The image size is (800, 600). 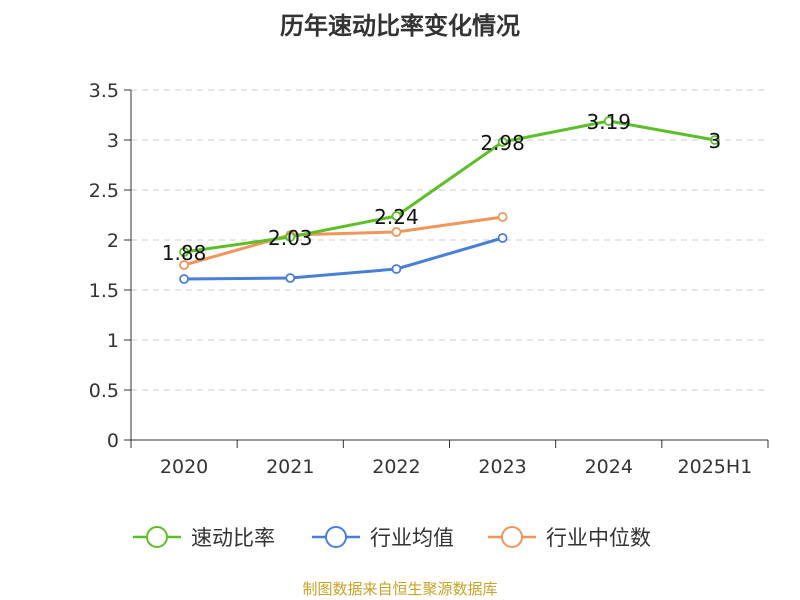 I want to click on y-tick-label: 0.5, so click(x=104, y=391).